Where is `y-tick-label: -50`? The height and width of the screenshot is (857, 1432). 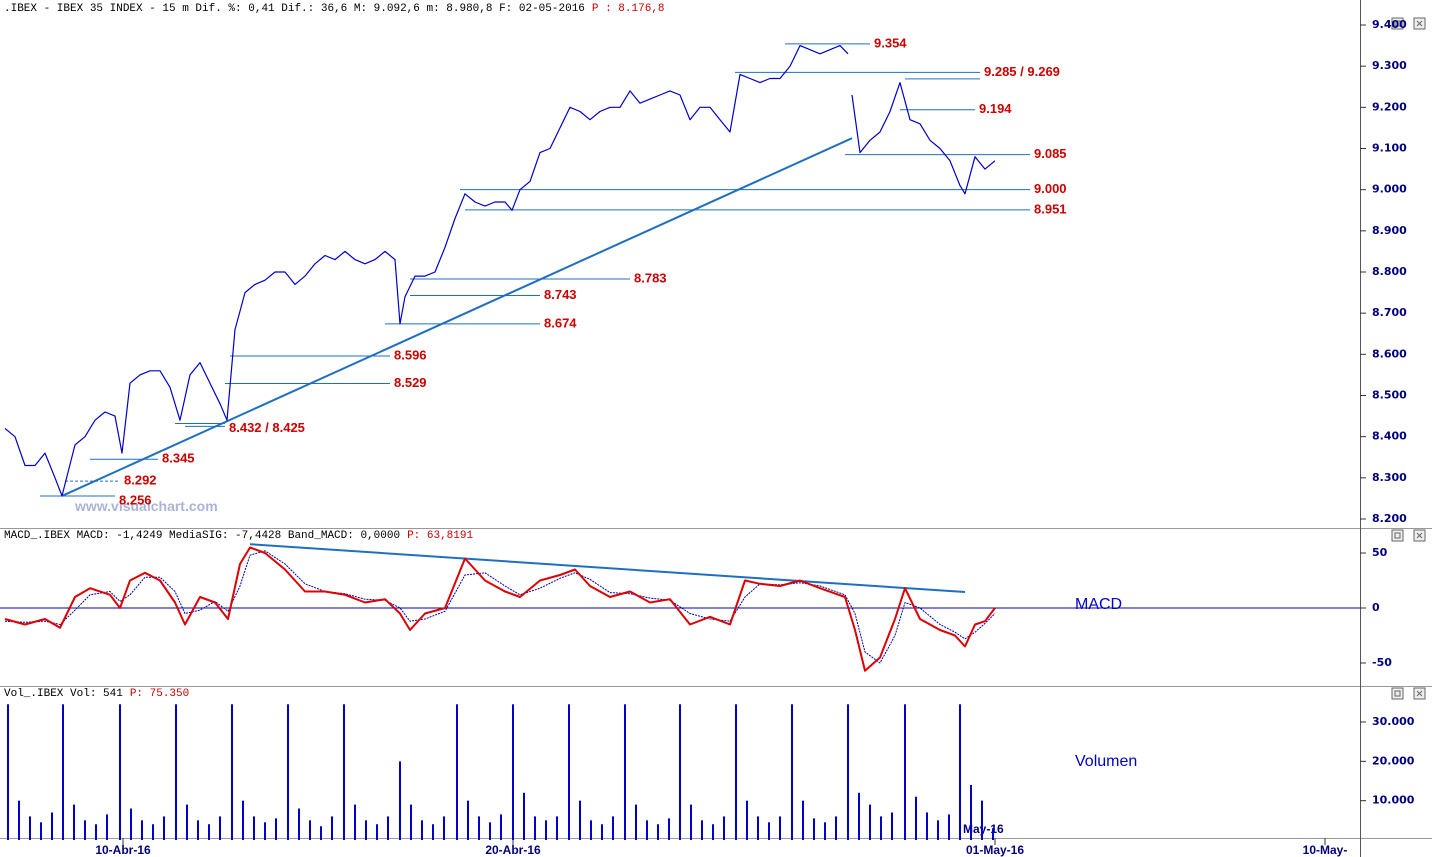 y-tick-label: -50 is located at coordinates (1382, 662).